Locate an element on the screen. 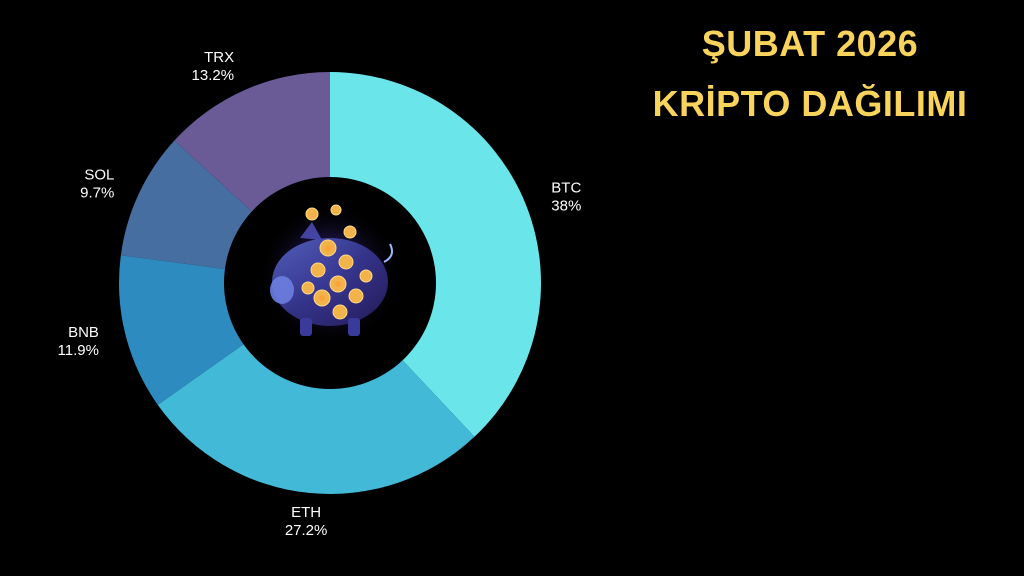 Image resolution: width=1024 pixels, height=576 pixels. slice-btc is located at coordinates (435, 254).